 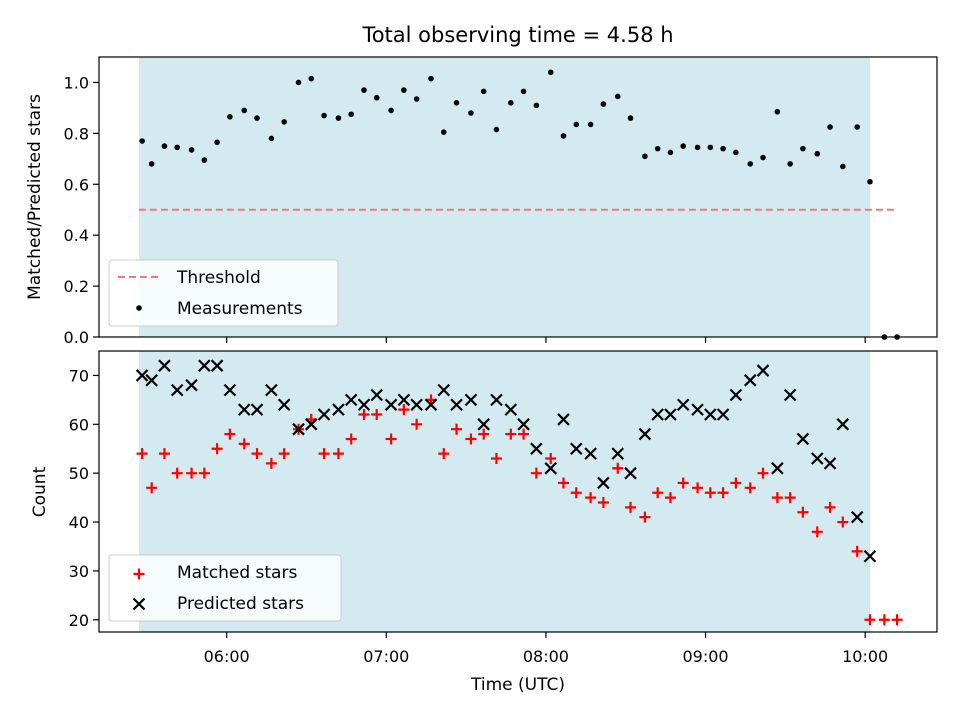 I want to click on top-y-axis-label: Matched/Predicted stars, so click(x=35, y=197).